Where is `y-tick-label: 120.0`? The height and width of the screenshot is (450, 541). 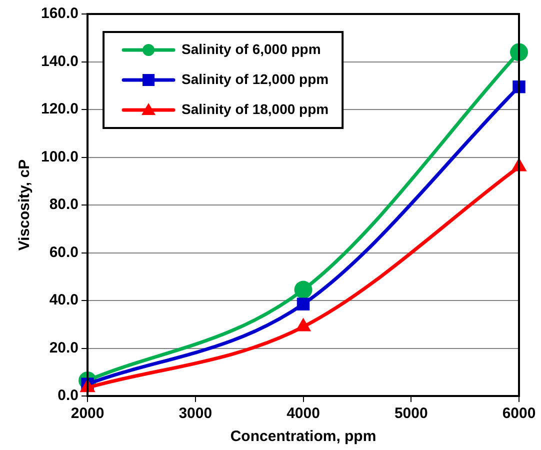 y-tick-label: 120.0 is located at coordinates (59, 109).